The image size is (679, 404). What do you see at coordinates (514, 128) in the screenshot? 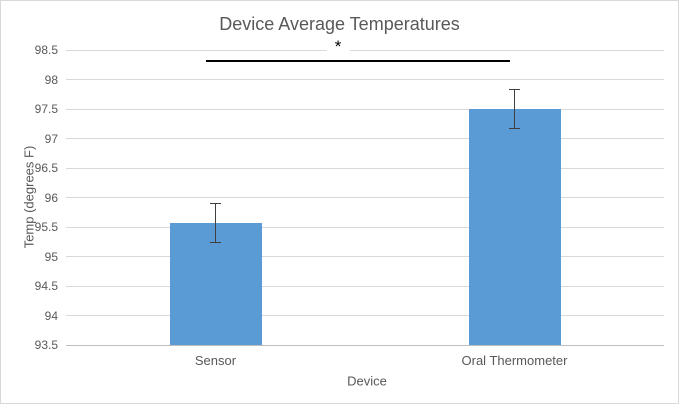
I see `error-bar-cap-bottom-oral-thermometer` at bounding box center [514, 128].